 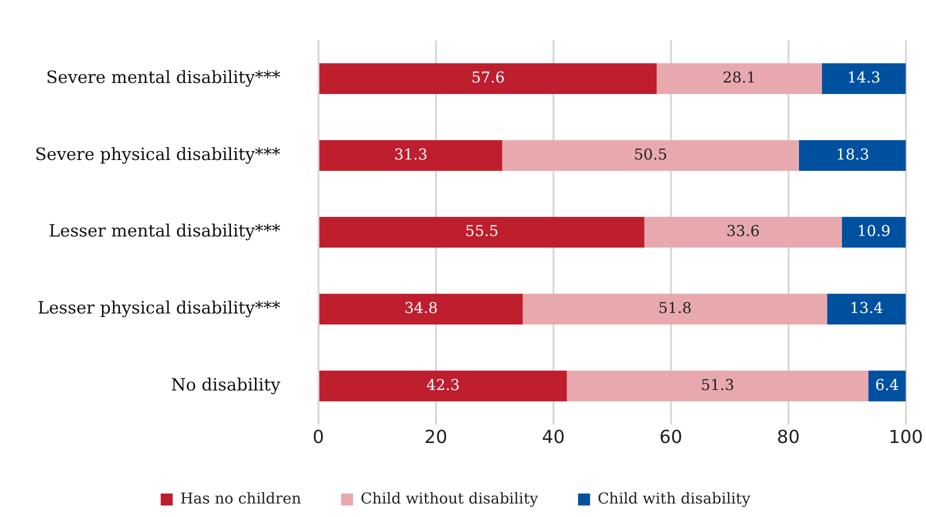 I want to click on data-label: 13.4, so click(x=867, y=308).